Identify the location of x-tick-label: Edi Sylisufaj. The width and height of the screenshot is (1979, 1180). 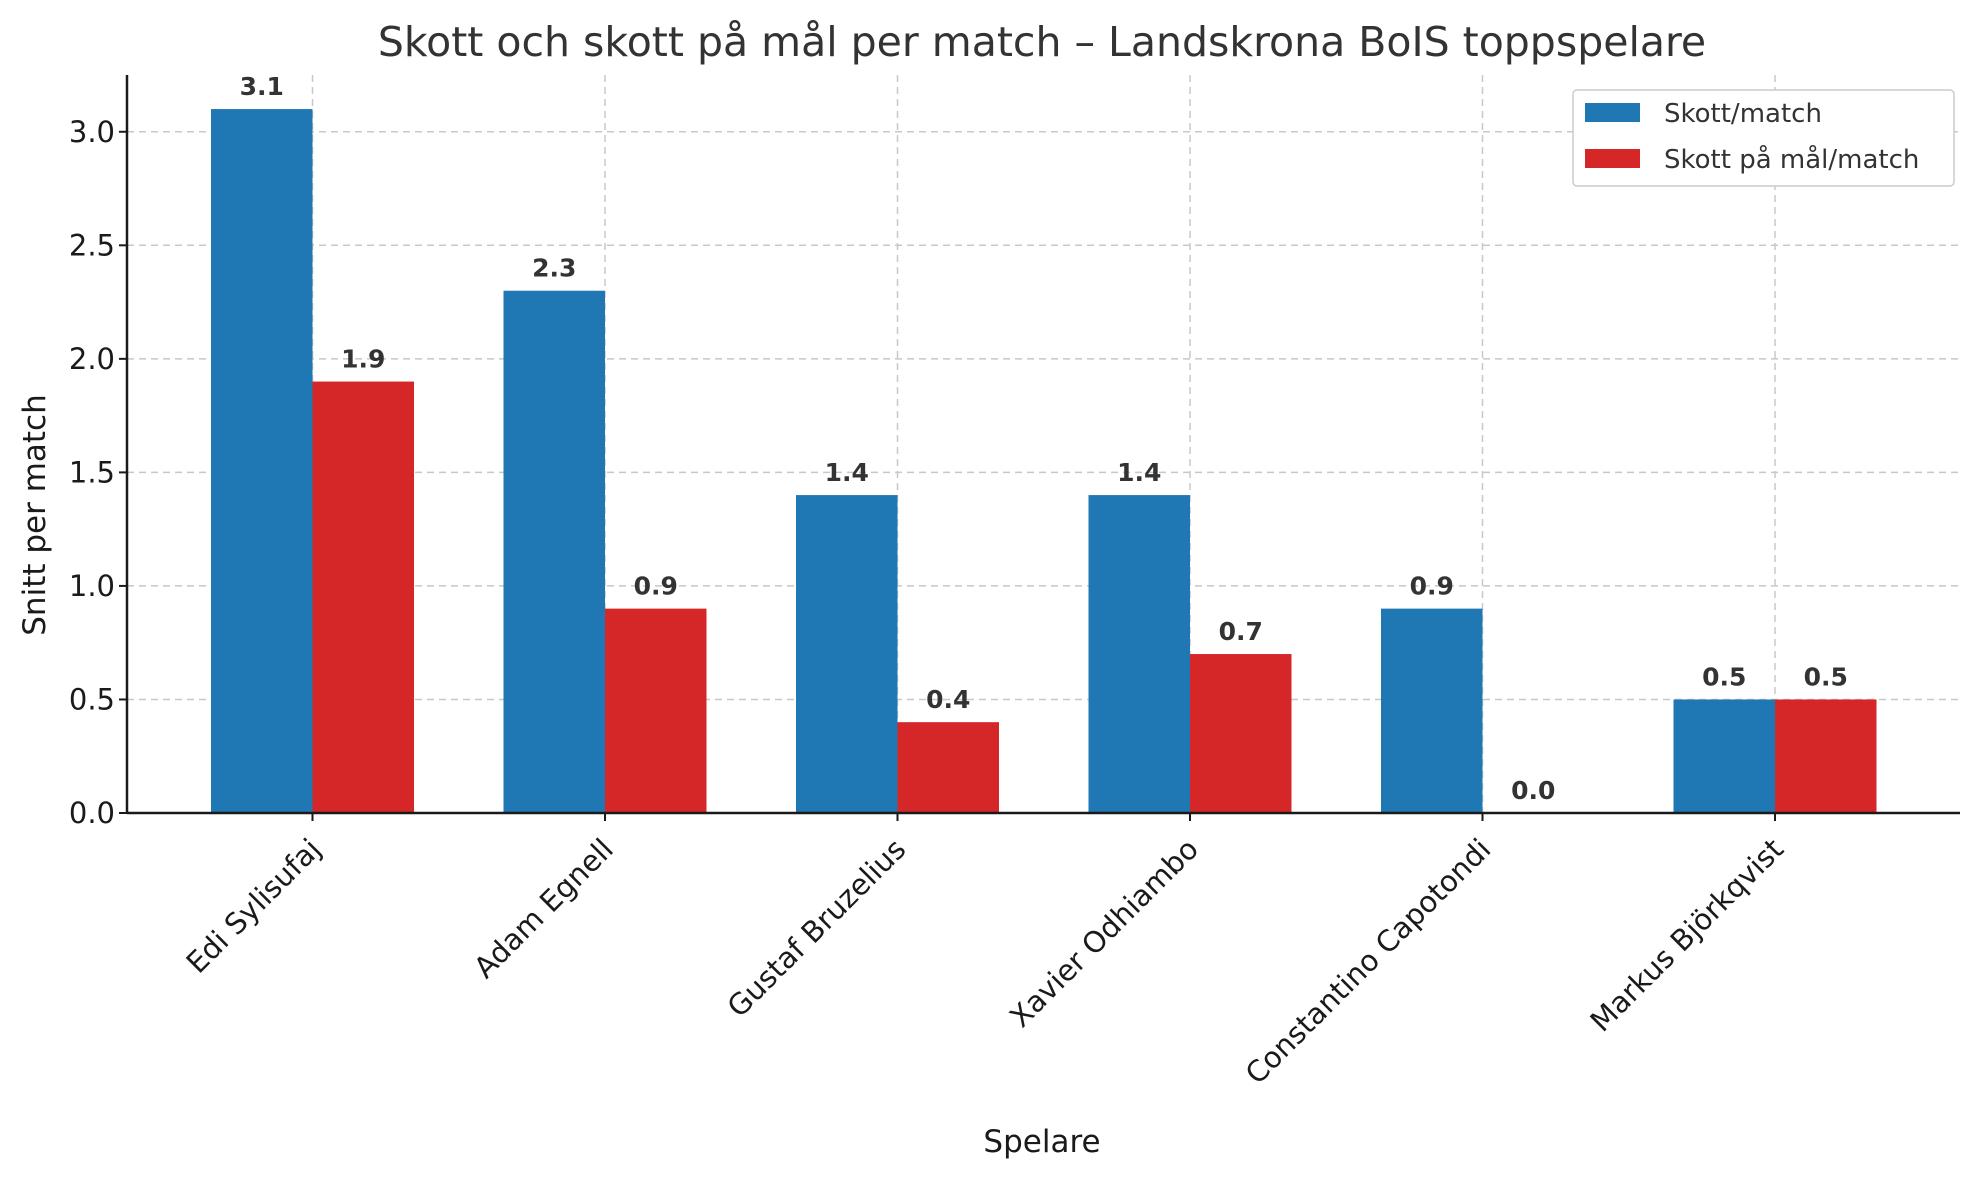
(254, 906).